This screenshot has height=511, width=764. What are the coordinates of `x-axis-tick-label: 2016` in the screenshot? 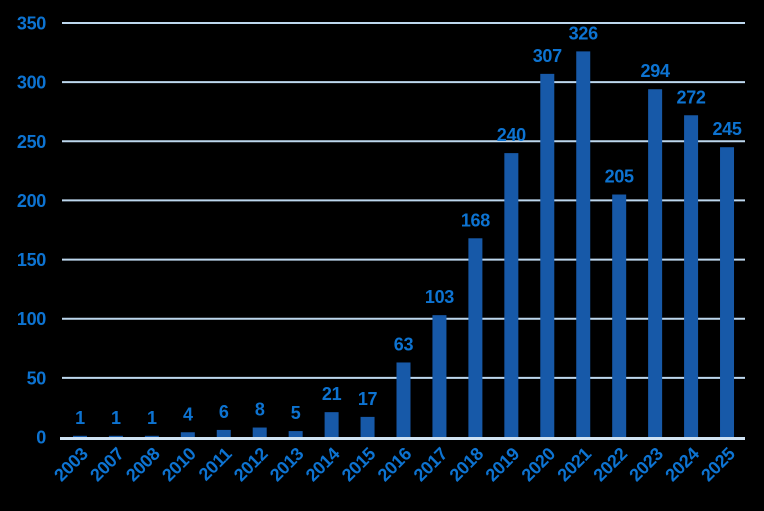 It's located at (395, 464).